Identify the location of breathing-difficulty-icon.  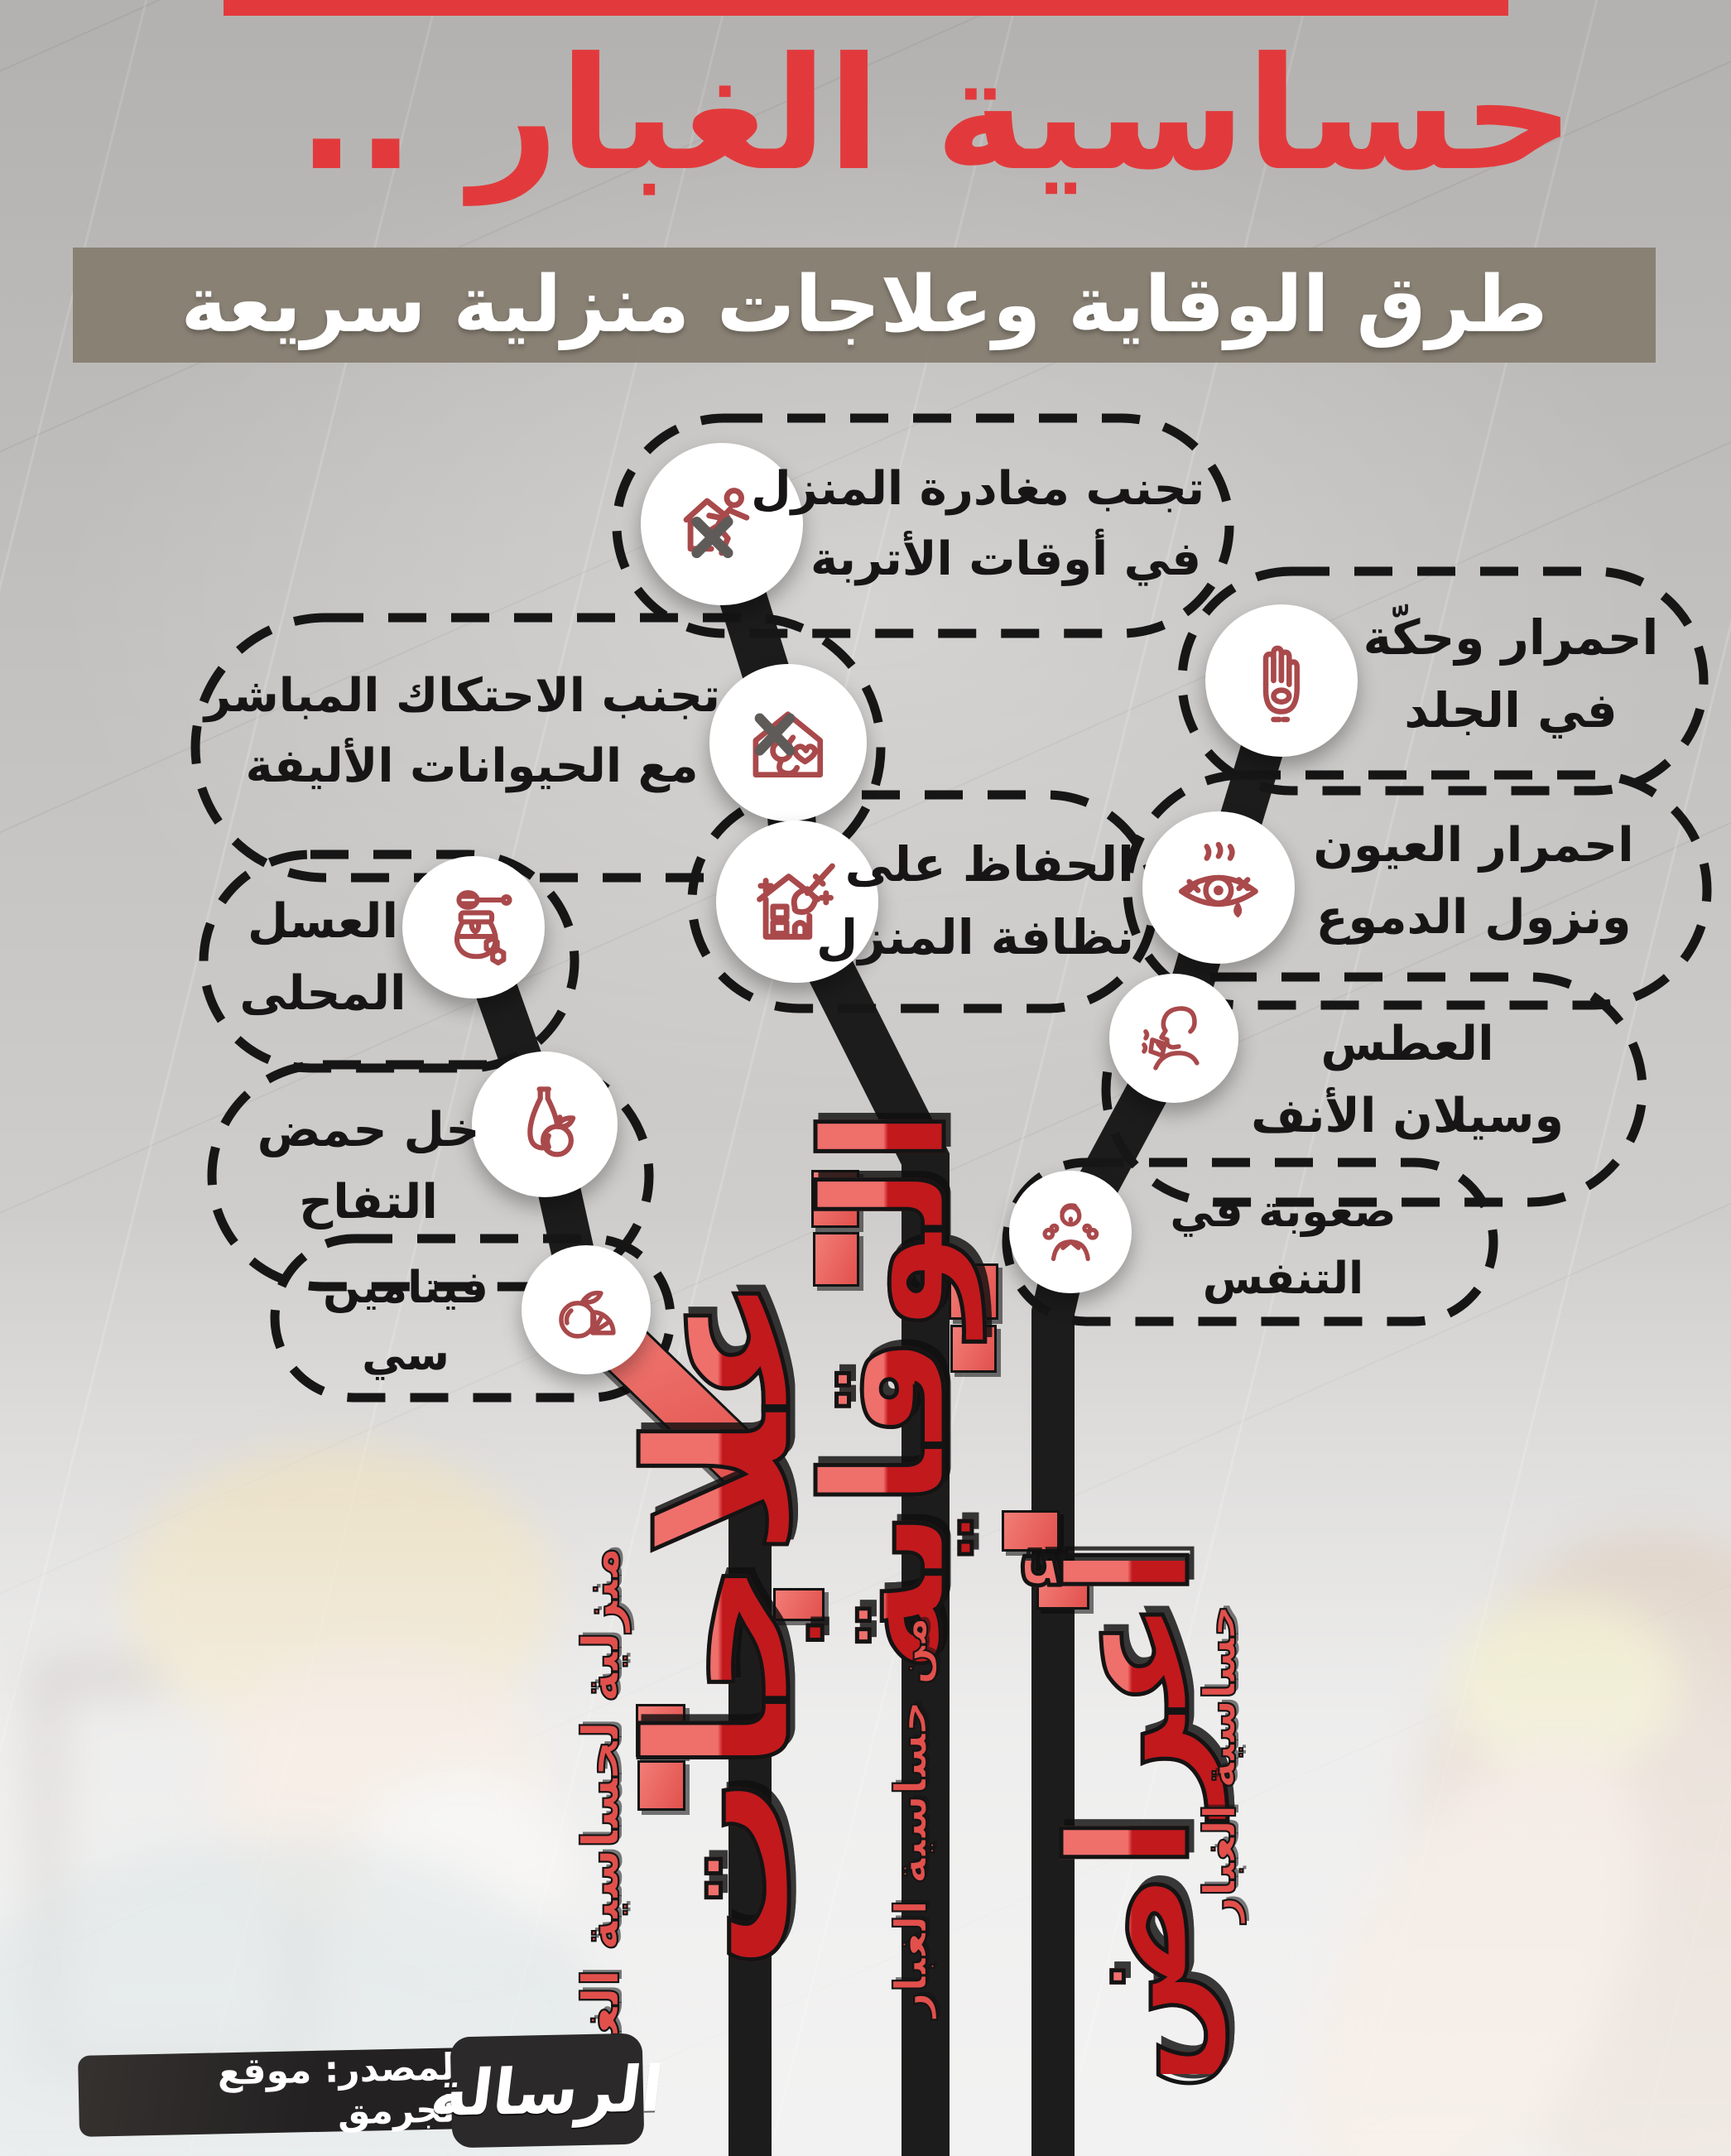
(1070, 1232).